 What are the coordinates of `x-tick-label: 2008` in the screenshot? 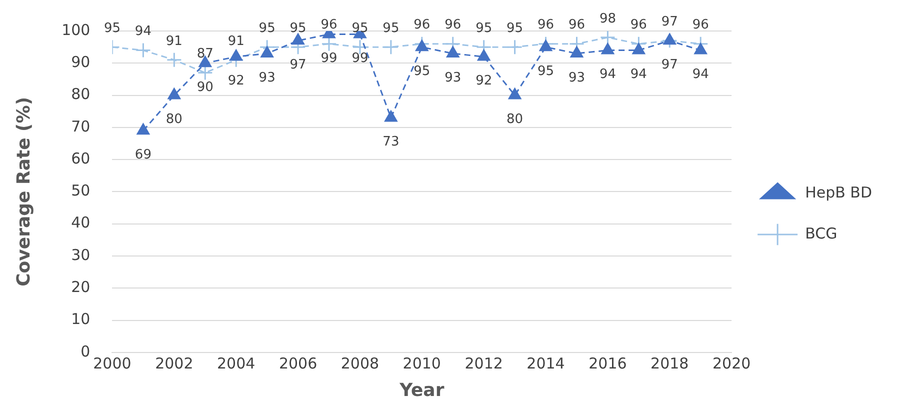 It's located at (360, 363).